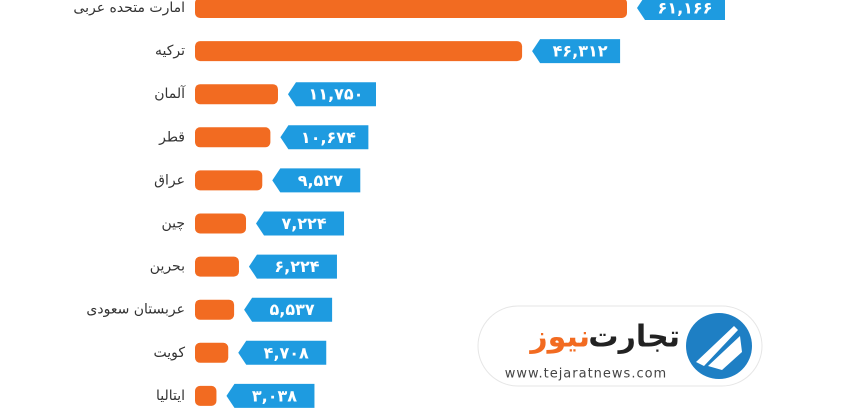 The image size is (850, 420). What do you see at coordinates (292, 309) in the screenshot?
I see `value-label: ۵,۵۳۷` at bounding box center [292, 309].